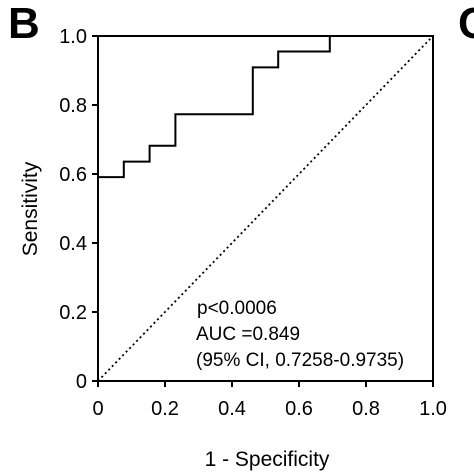 This screenshot has height=474, width=474. I want to click on x-tick-label: 0, so click(97, 409).